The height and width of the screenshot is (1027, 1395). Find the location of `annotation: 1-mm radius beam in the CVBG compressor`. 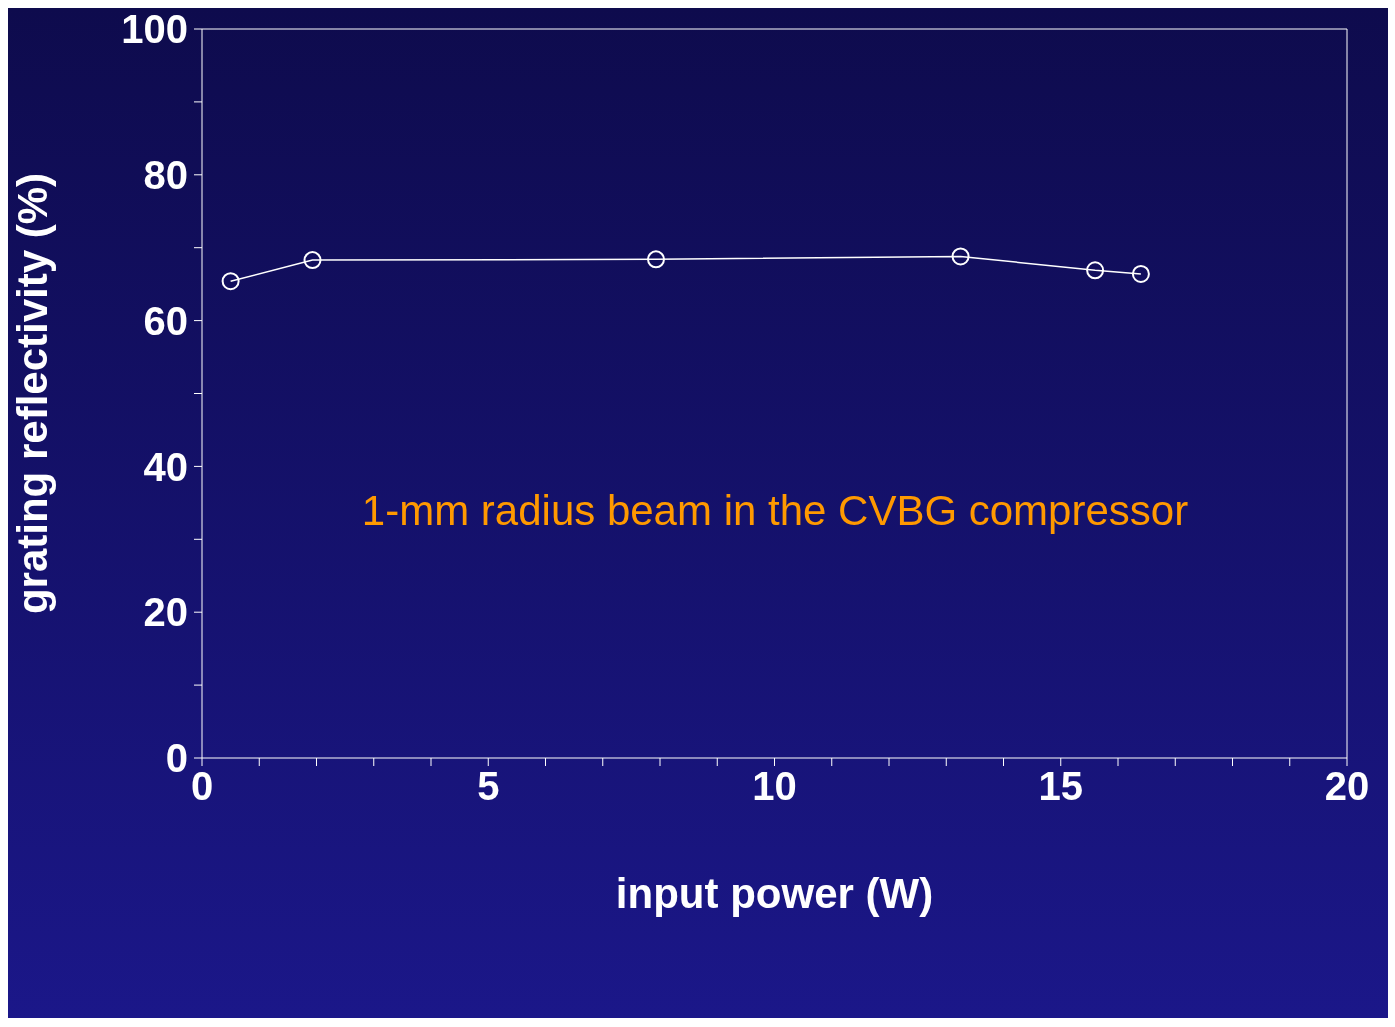

annotation: 1-mm radius beam in the CVBG compressor is located at coordinates (775, 511).